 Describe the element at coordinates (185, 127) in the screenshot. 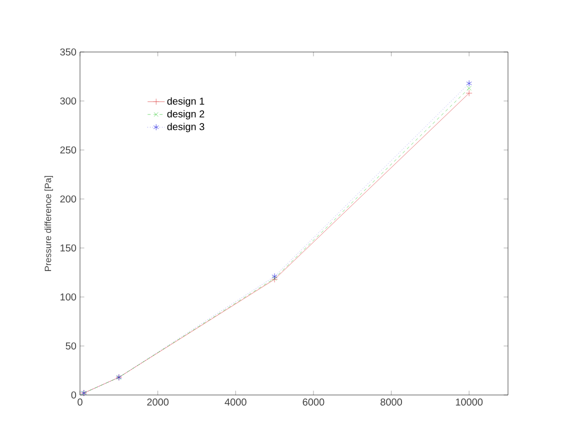

I see `legend-label: design 3` at that location.